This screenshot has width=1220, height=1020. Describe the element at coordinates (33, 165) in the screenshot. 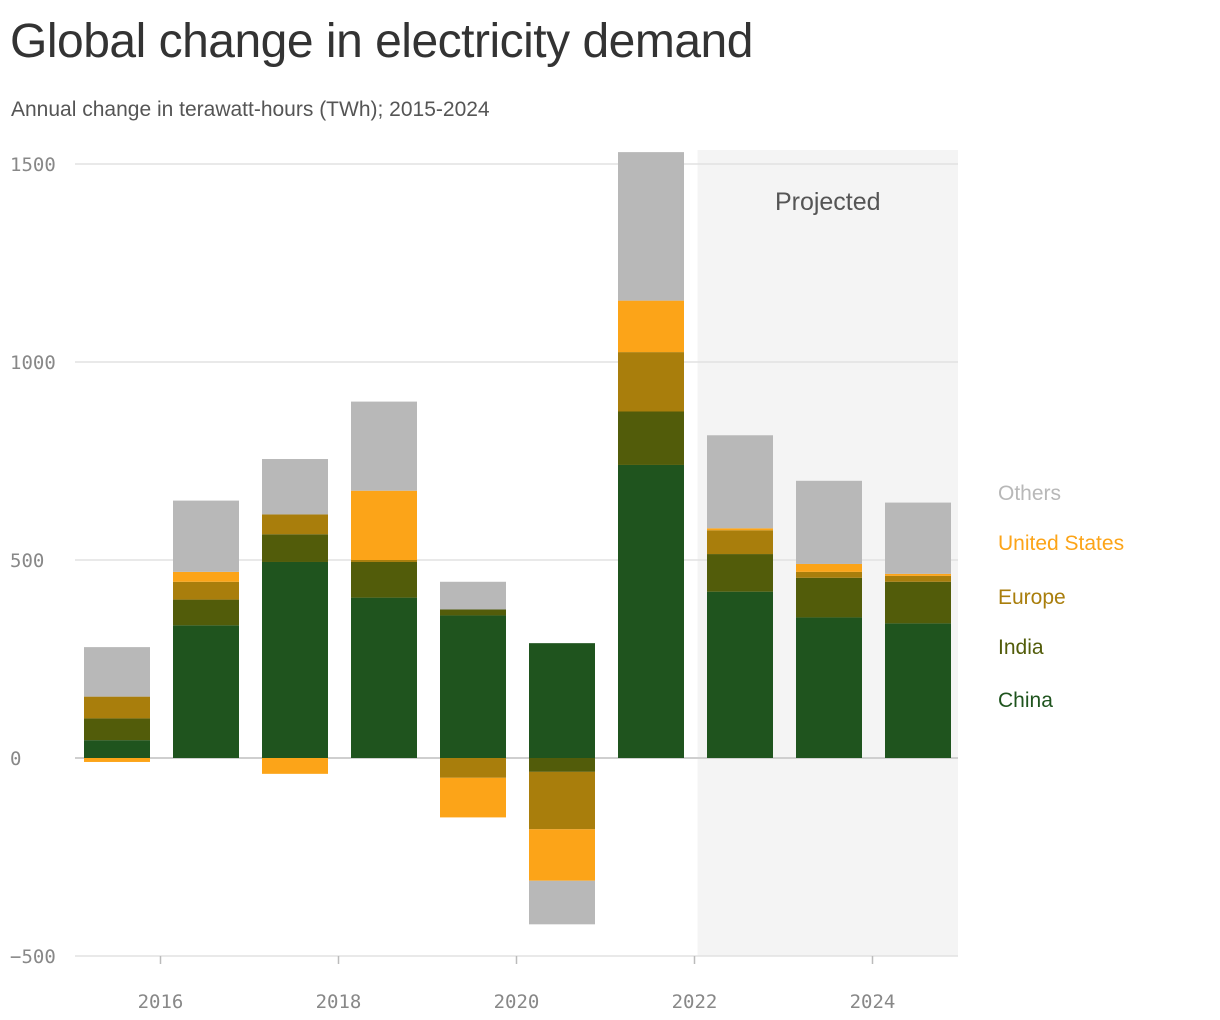

I see `y-tick-label: 1500` at that location.